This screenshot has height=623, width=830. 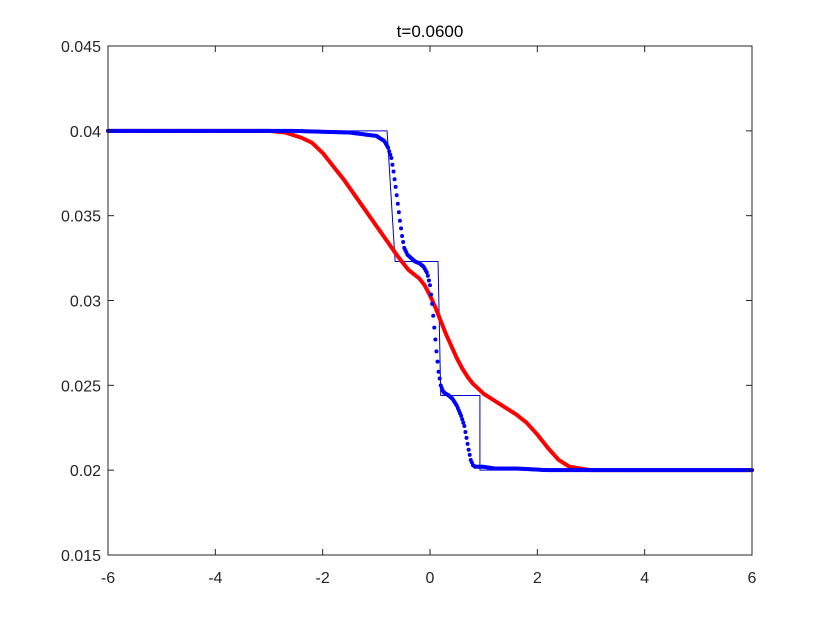 I want to click on y-tick-label: 0.04, so click(x=85, y=132).